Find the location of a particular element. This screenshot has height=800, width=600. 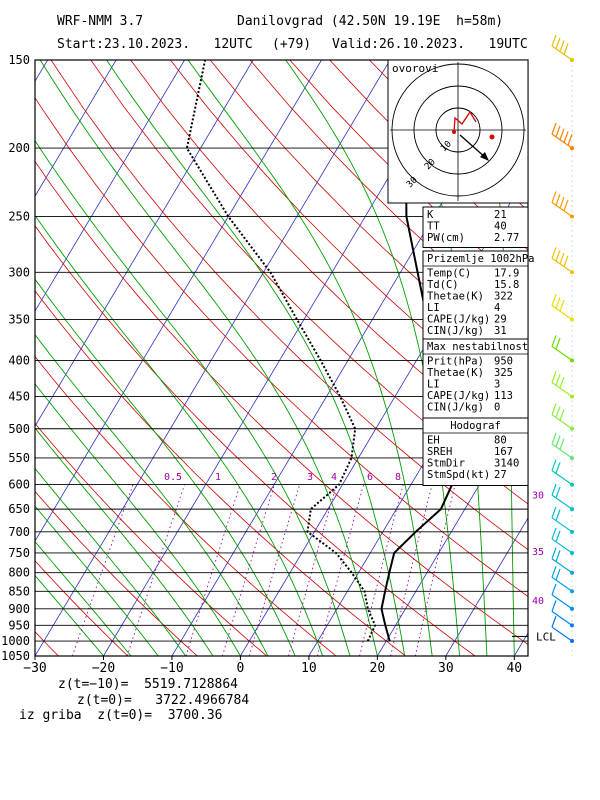

storm-motion-dot is located at coordinates (492, 137).